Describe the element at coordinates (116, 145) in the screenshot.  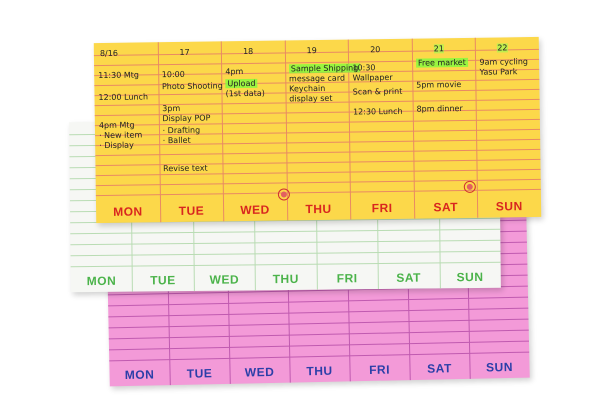
I see `mon-note: · Display` at that location.